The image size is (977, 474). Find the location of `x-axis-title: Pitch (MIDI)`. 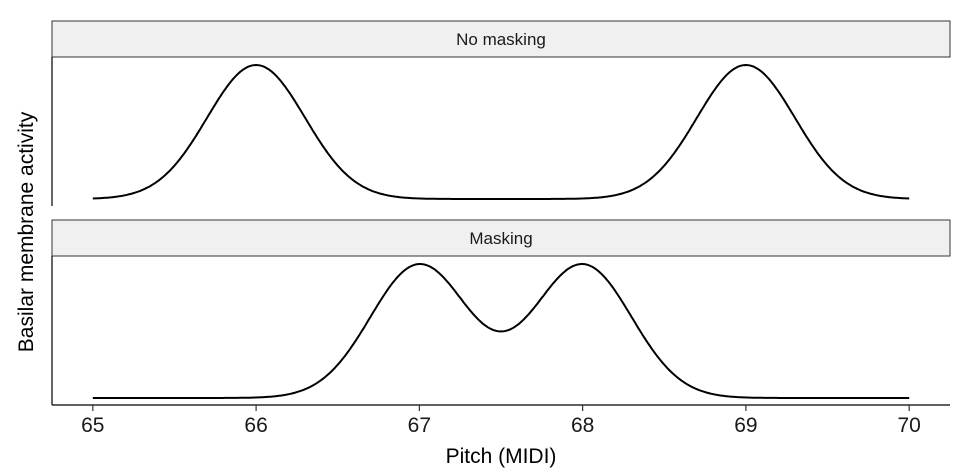

x-axis-title: Pitch (MIDI) is located at coordinates (501, 456).